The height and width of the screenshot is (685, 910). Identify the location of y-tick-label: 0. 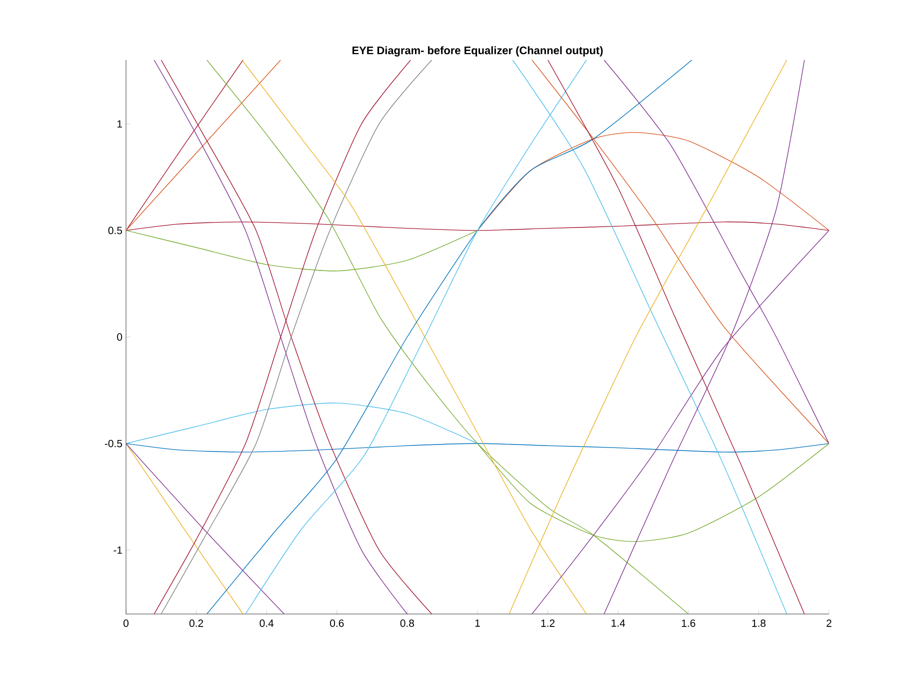
(119, 337).